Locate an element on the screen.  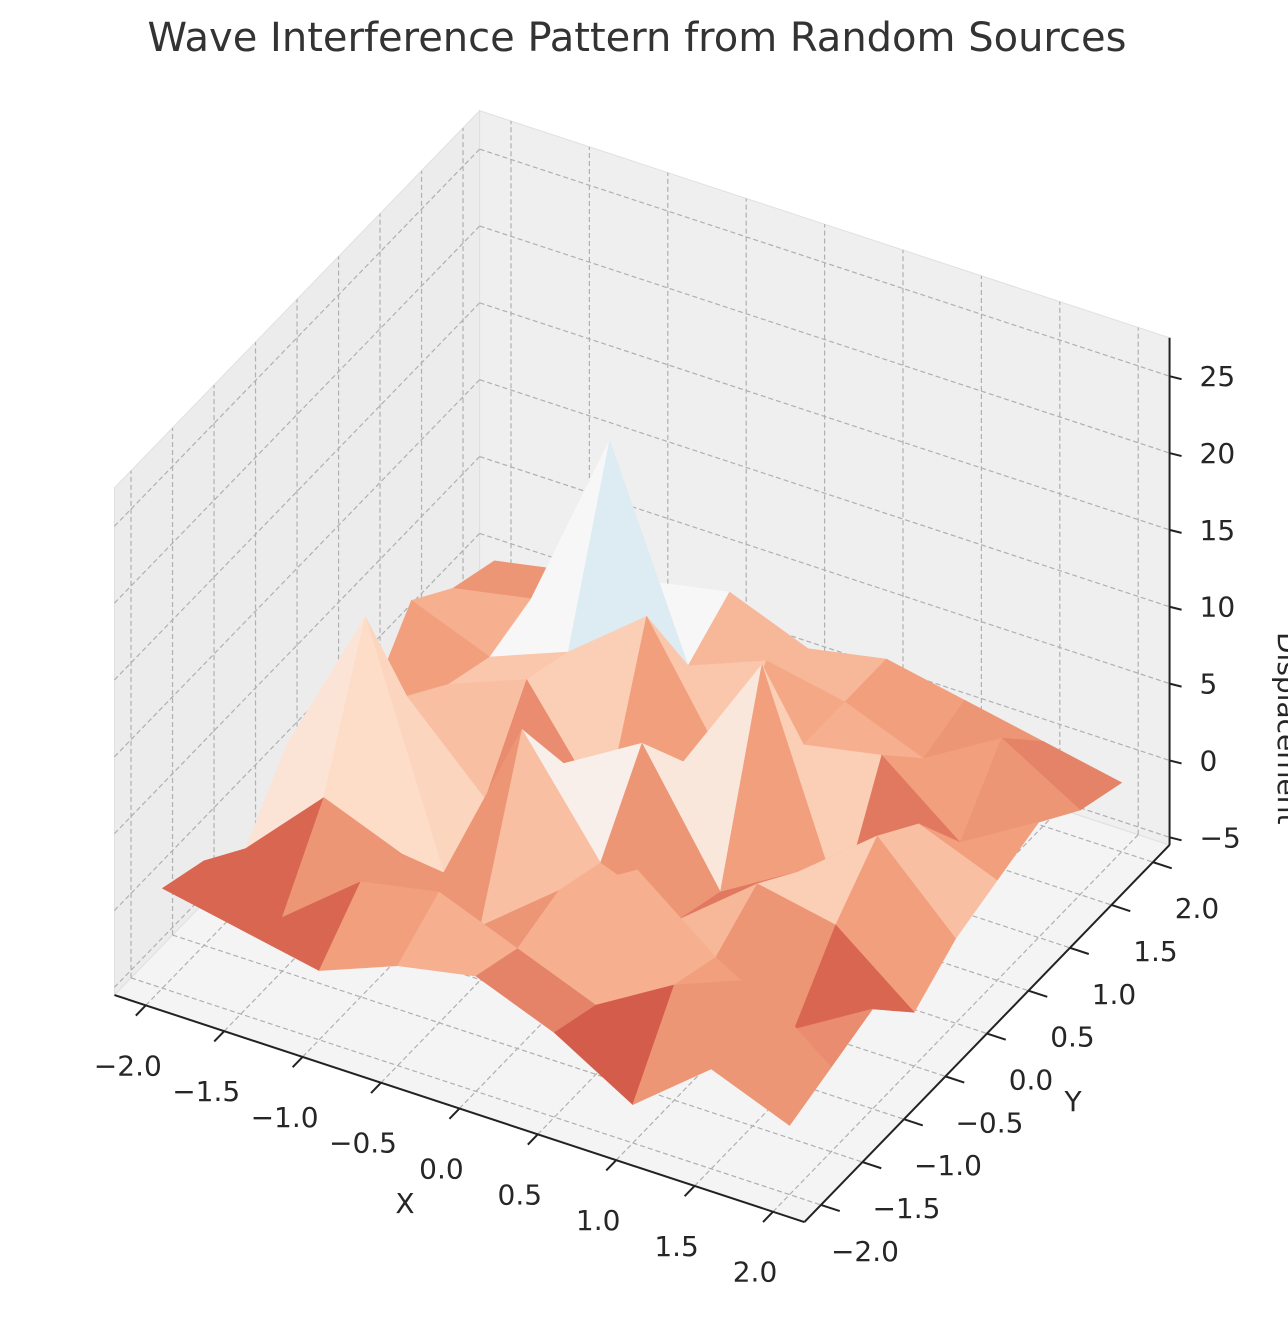
z-tick-label: 5 is located at coordinates (1209, 684).